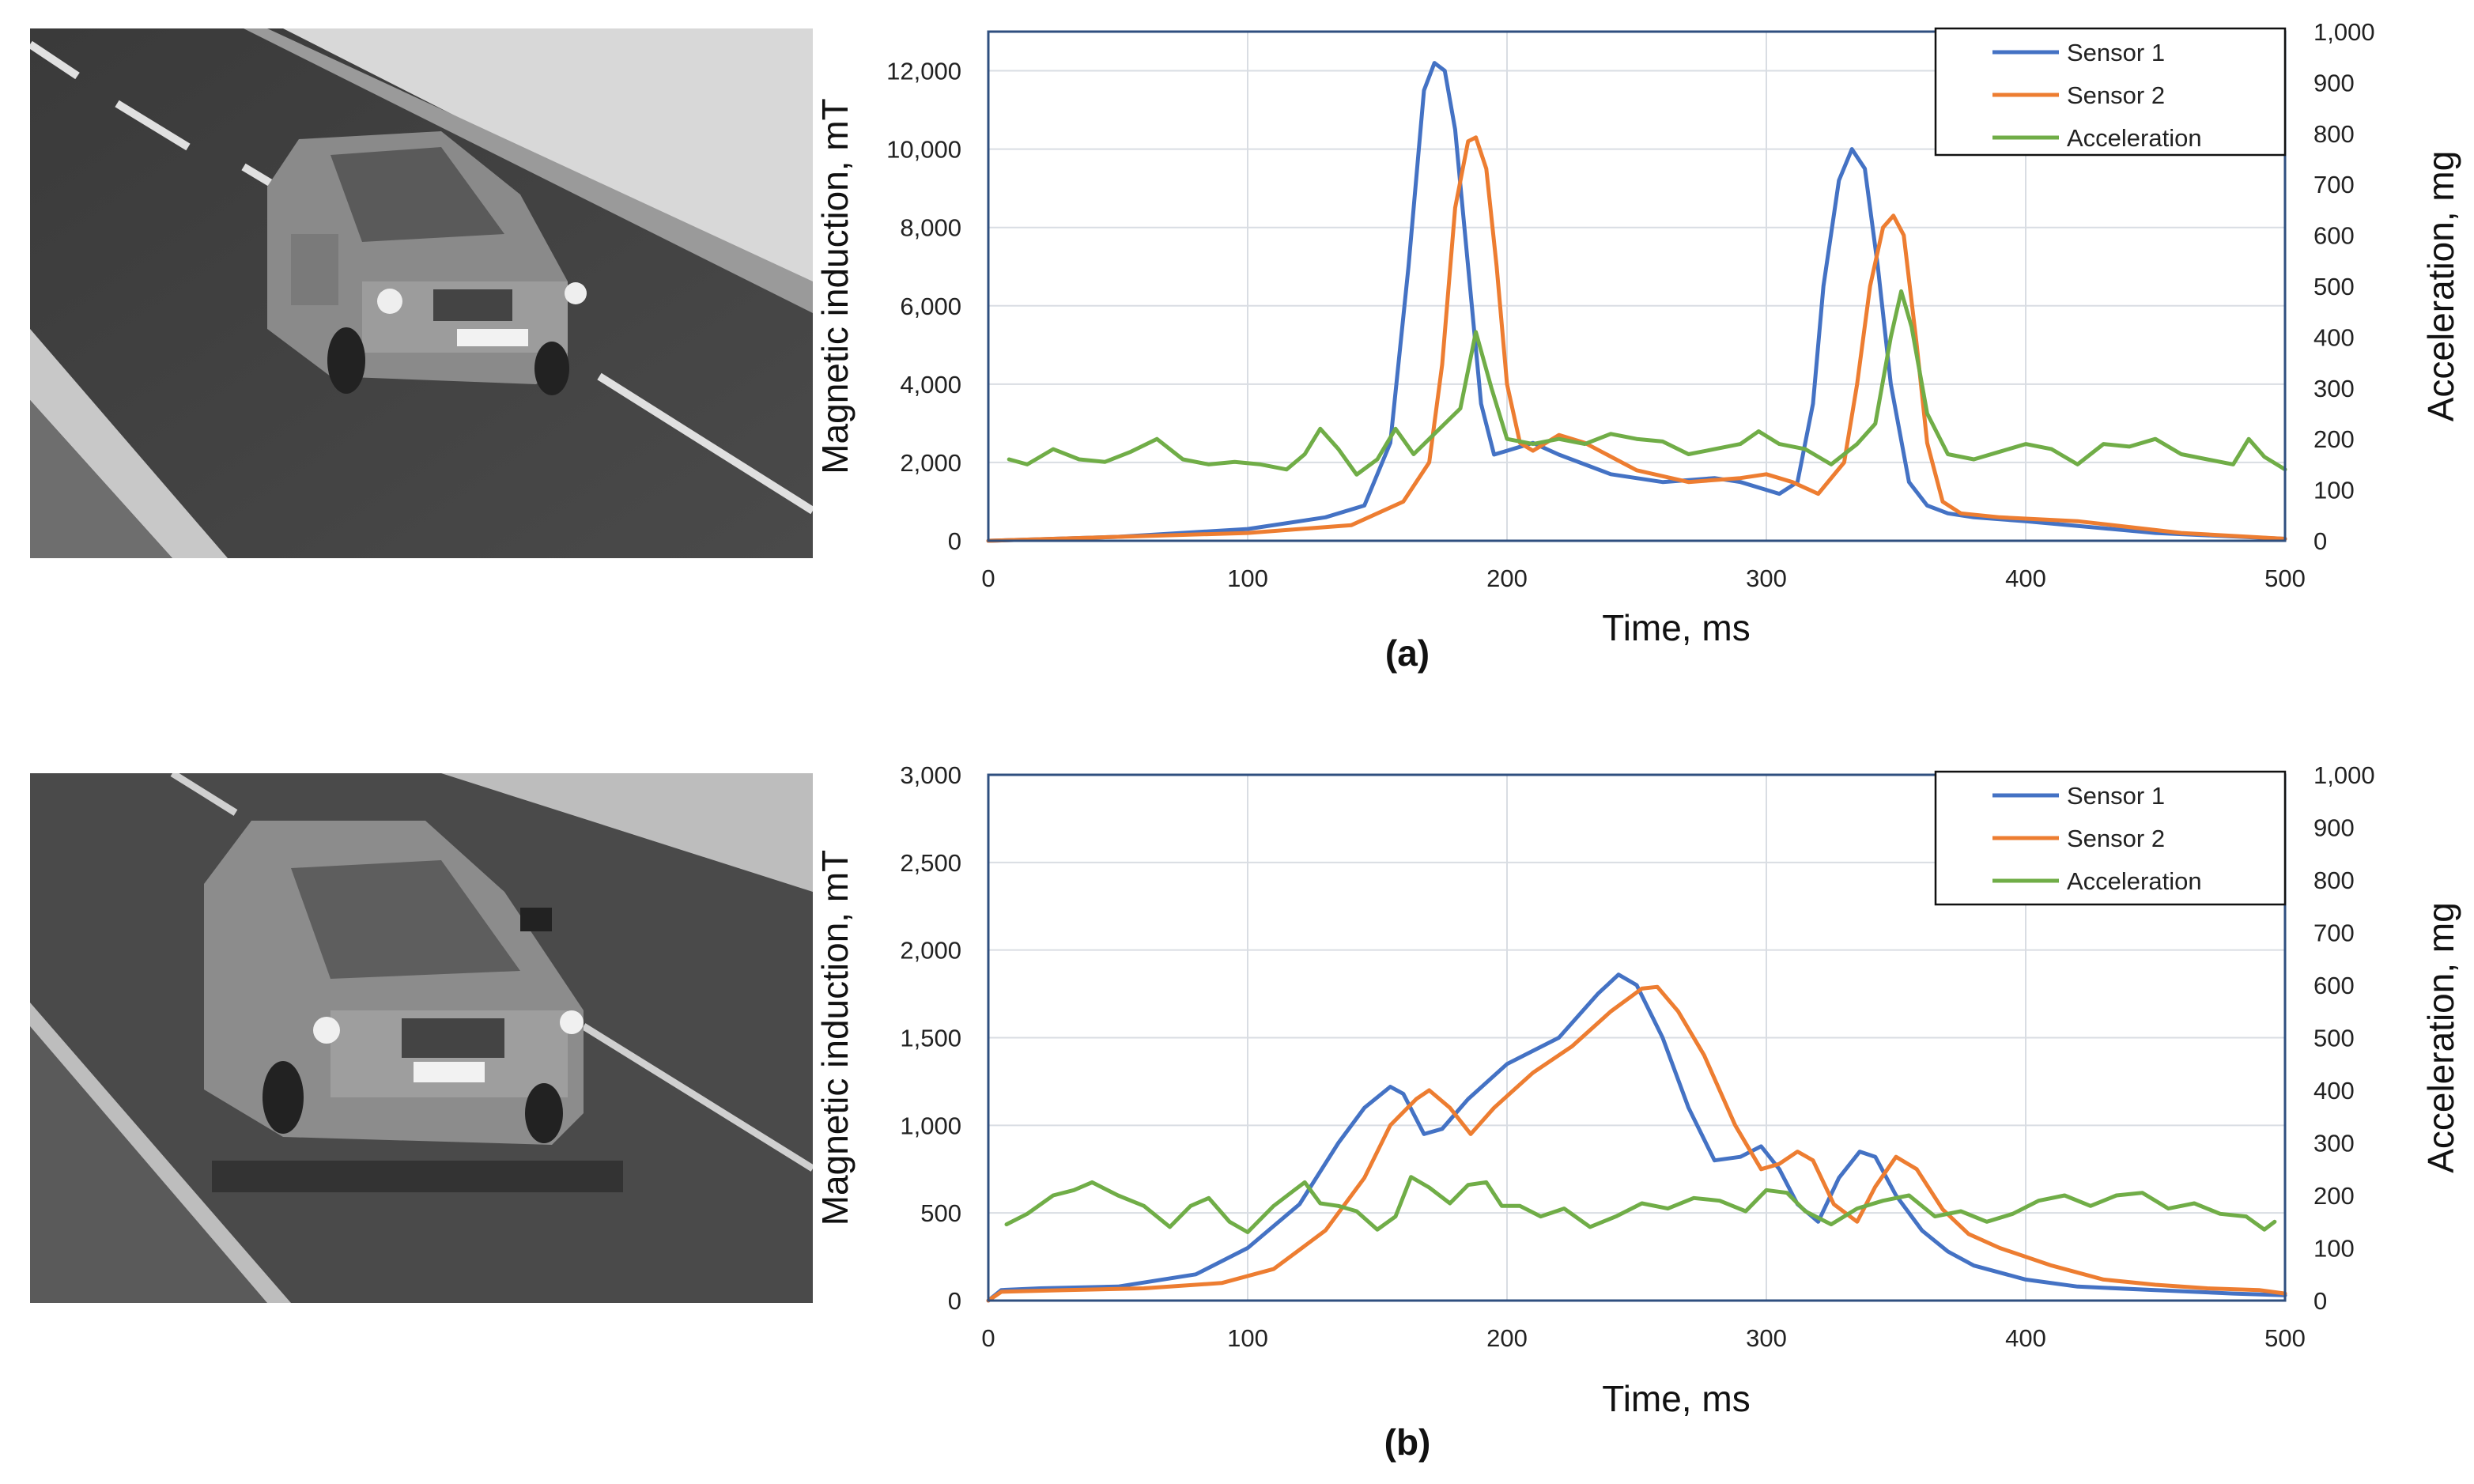 Image resolution: width=2474 pixels, height=1484 pixels. What do you see at coordinates (1407, 653) in the screenshot?
I see `chart-a-panel-label: (a)` at bounding box center [1407, 653].